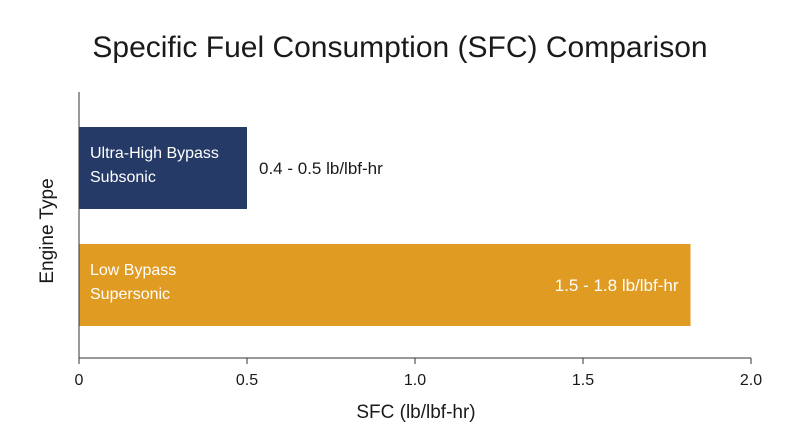 This screenshot has width=800, height=447. What do you see at coordinates (247, 380) in the screenshot?
I see `x-tick-label: 0.5` at bounding box center [247, 380].